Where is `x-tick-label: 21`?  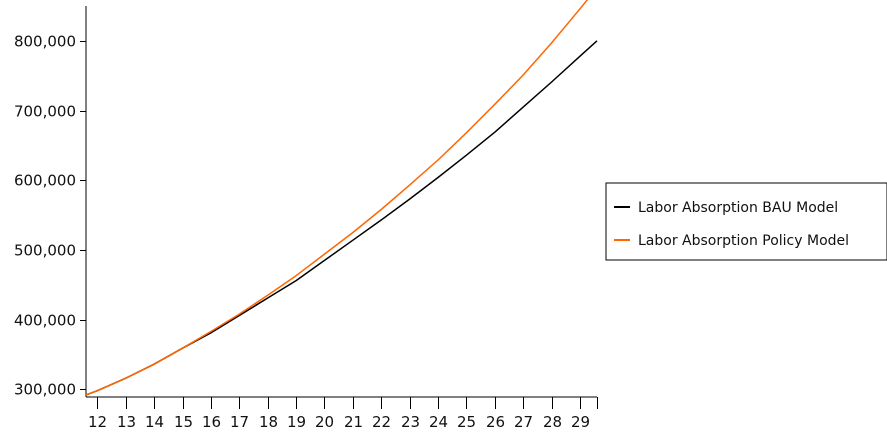 x-tick-label: 21 is located at coordinates (353, 422).